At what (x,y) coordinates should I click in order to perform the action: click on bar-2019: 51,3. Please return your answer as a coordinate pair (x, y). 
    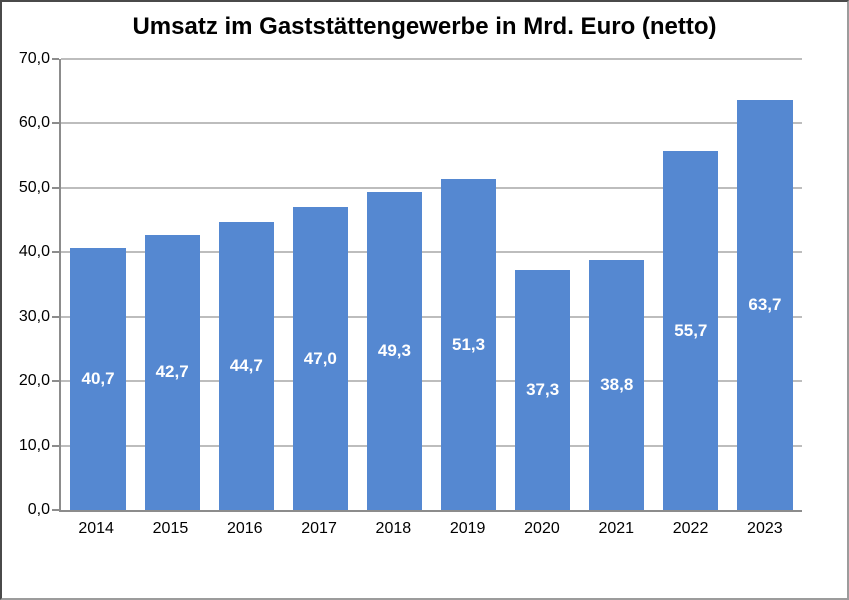
    Looking at the image, I should click on (468, 344).